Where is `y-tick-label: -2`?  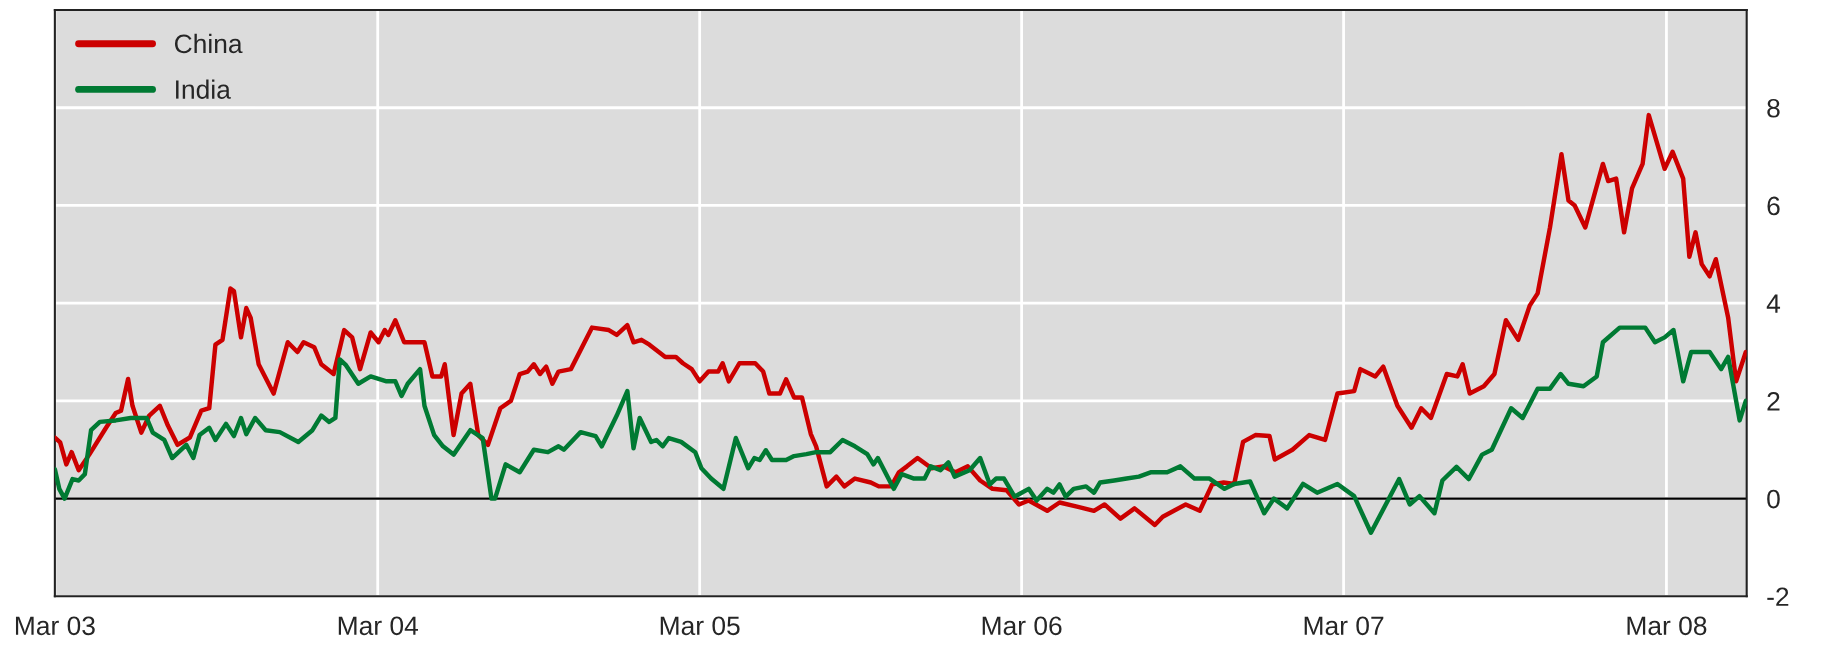
y-tick-label: -2 is located at coordinates (1778, 596).